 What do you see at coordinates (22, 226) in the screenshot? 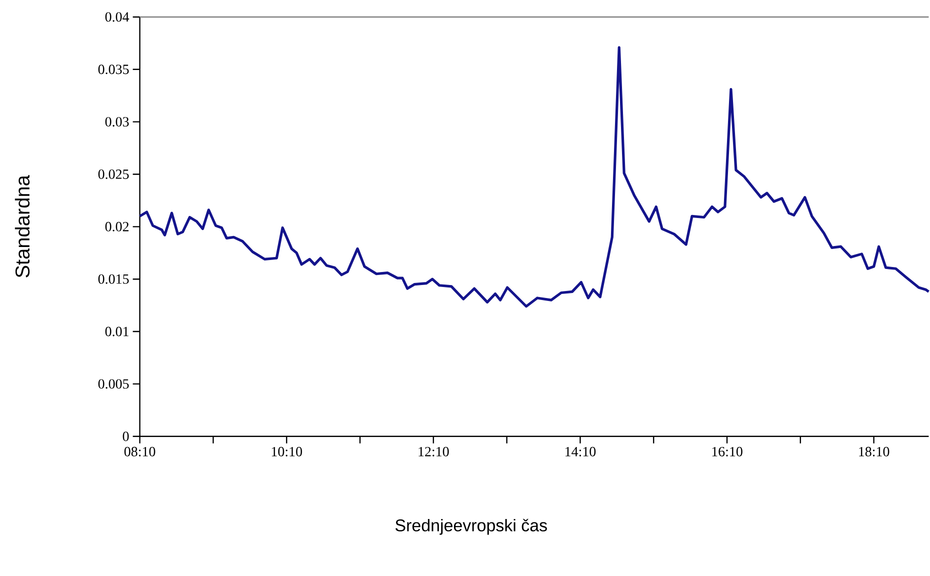
I see `y-axis-title: Standardna` at bounding box center [22, 226].